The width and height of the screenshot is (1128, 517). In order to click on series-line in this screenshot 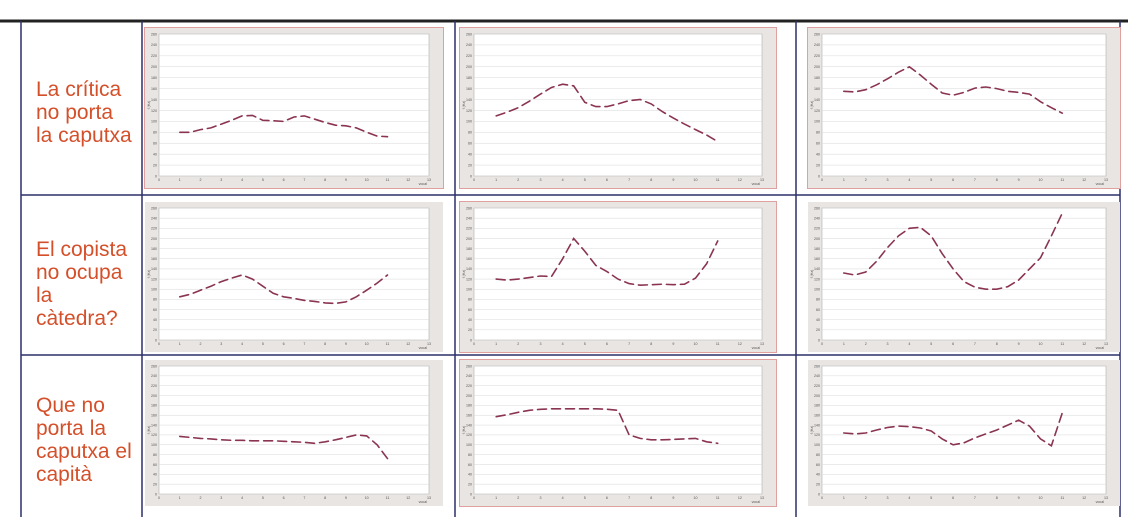, I will do `click(284, 126)`.